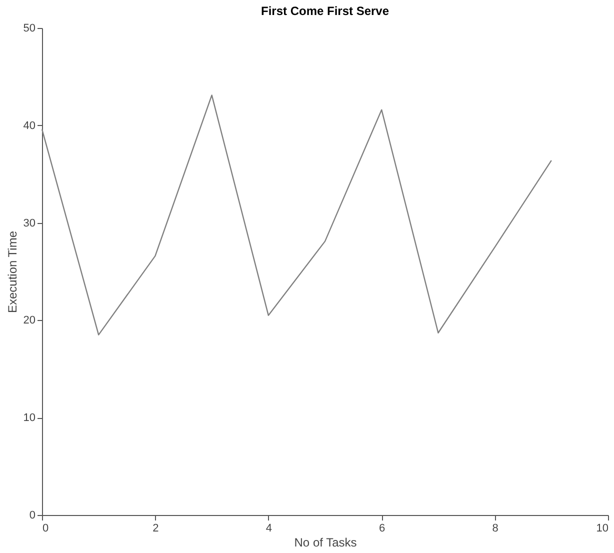 This screenshot has width=614, height=553. What do you see at coordinates (29, 320) in the screenshot?
I see `y-tick-label: 20` at bounding box center [29, 320].